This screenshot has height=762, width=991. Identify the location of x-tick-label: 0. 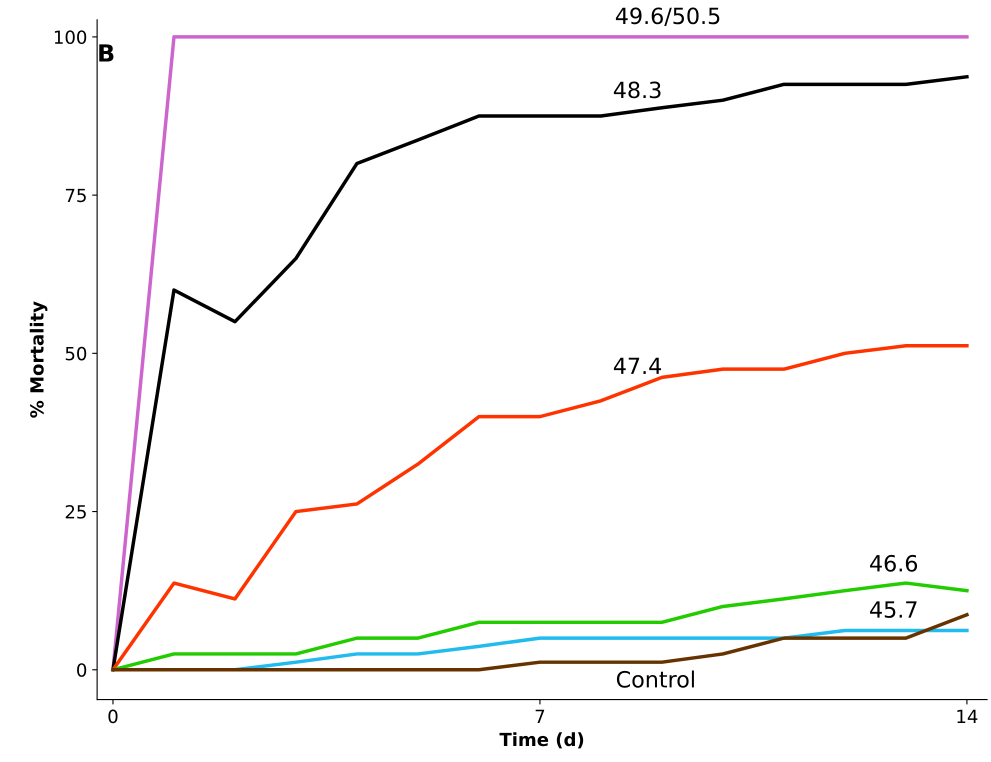
(113, 717).